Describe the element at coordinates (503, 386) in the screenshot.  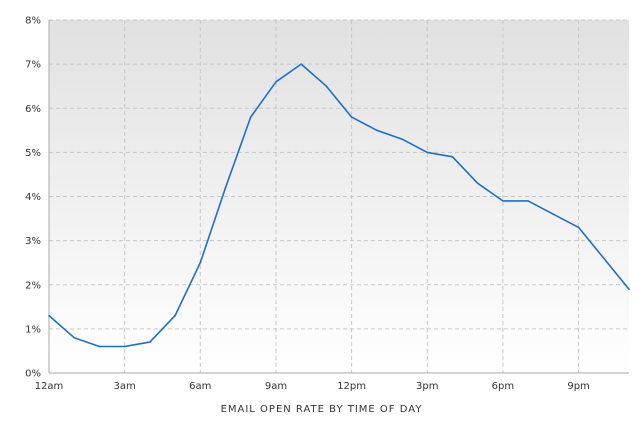
I see `x-tick-label: 6pm` at that location.